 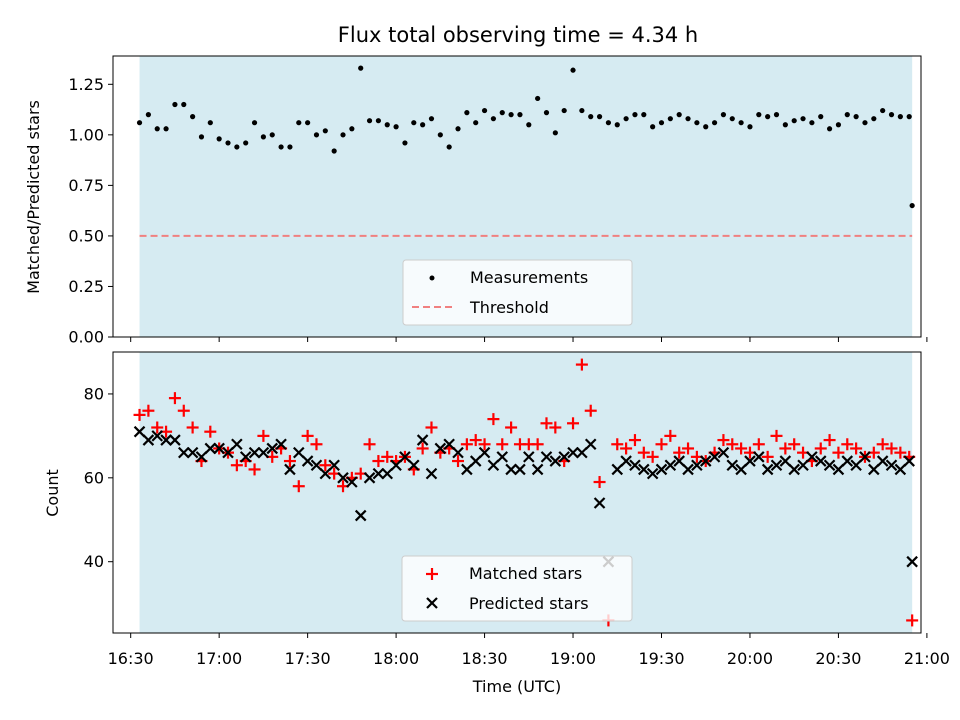 What do you see at coordinates (432, 603) in the screenshot?
I see `predicted-stars-legend-marker` at bounding box center [432, 603].